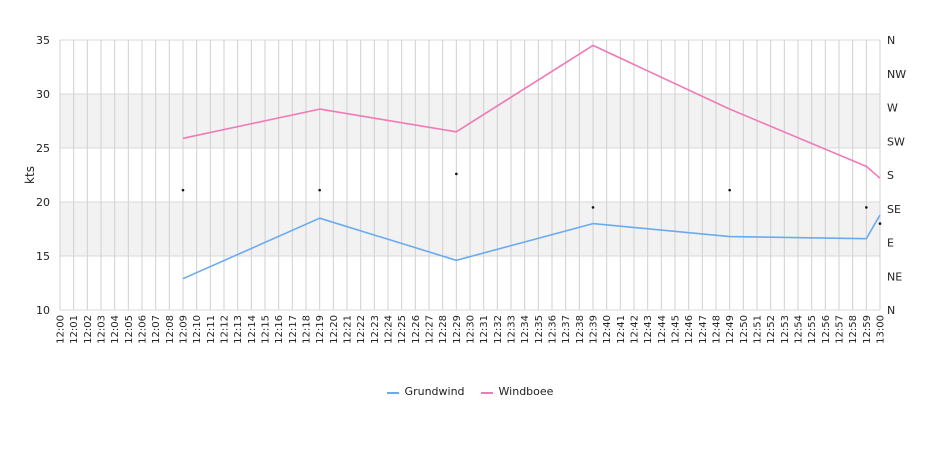 Image resolution: width=940 pixels, height=450 pixels. What do you see at coordinates (334, 329) in the screenshot?
I see `x-tick-label: 12:20` at bounding box center [334, 329].